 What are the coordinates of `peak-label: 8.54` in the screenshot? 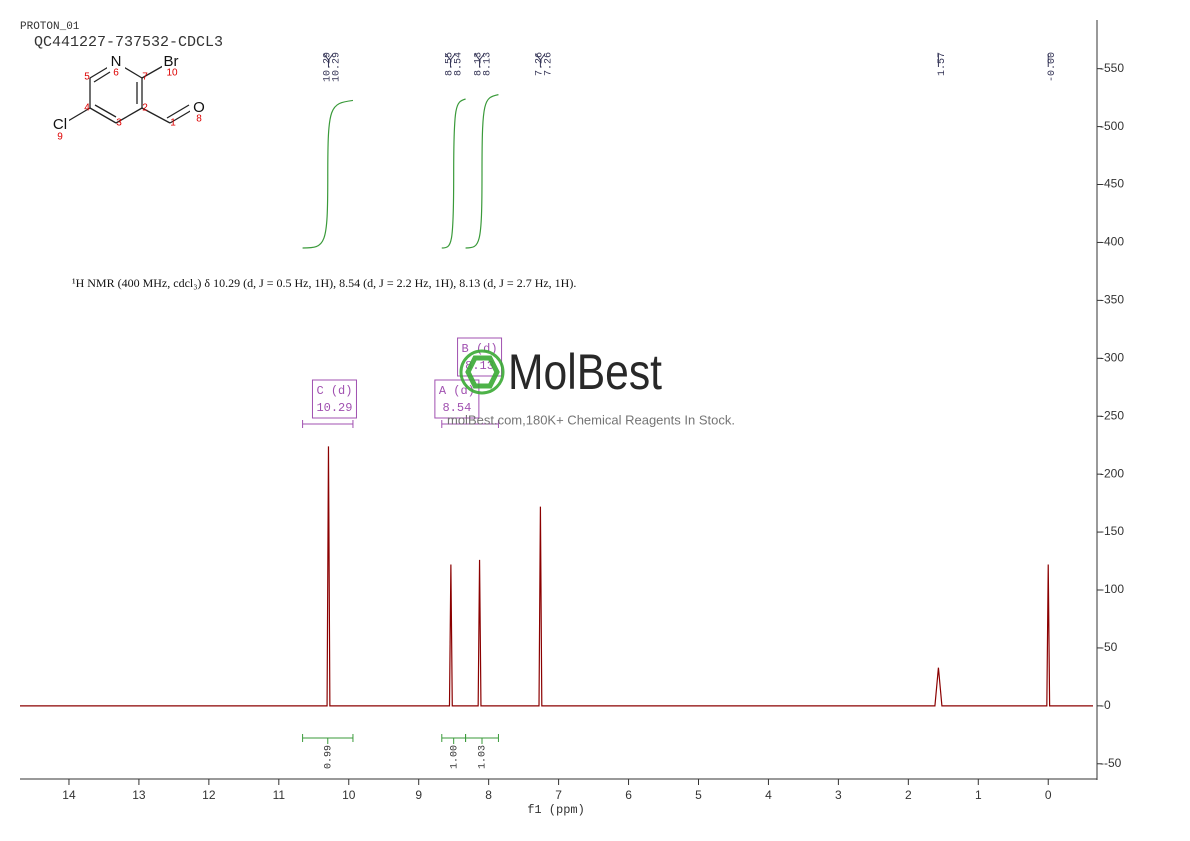 It's located at (459, 64).